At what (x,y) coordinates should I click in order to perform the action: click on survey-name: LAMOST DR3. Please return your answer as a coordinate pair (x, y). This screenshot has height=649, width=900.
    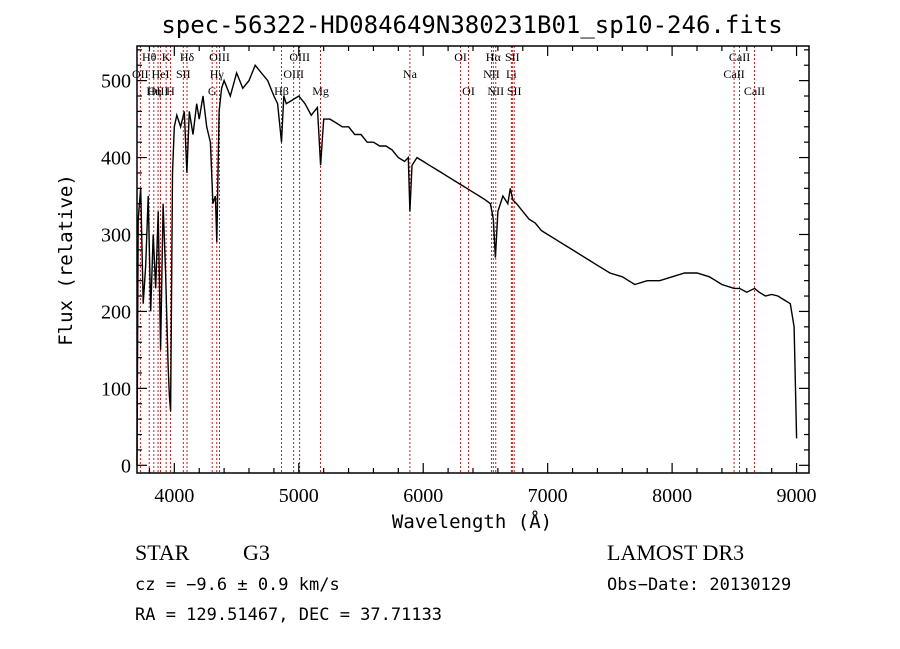
    Looking at the image, I should click on (675, 552).